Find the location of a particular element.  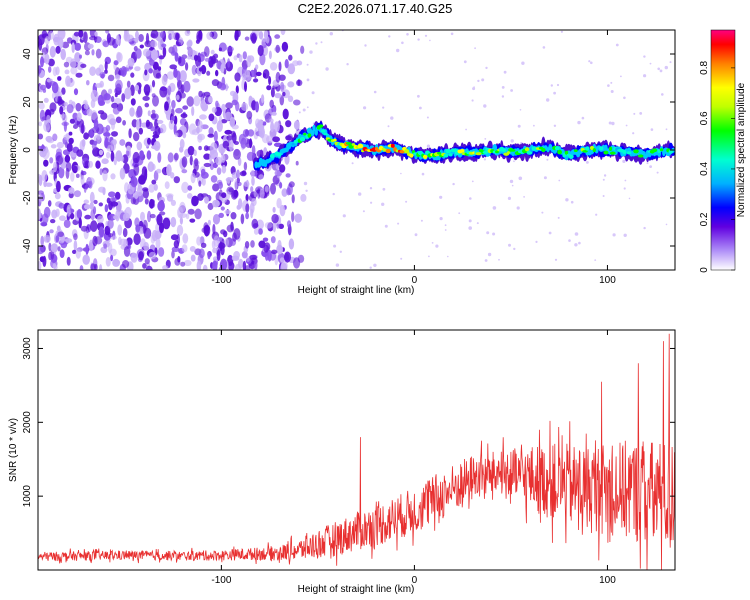

snr-x-tick-label: 0 is located at coordinates (415, 580).